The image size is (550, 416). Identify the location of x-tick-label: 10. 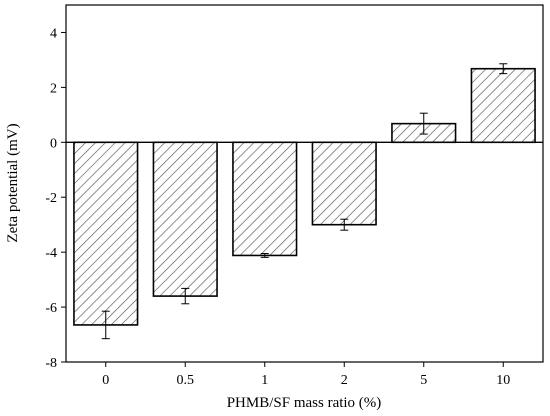
(503, 380).